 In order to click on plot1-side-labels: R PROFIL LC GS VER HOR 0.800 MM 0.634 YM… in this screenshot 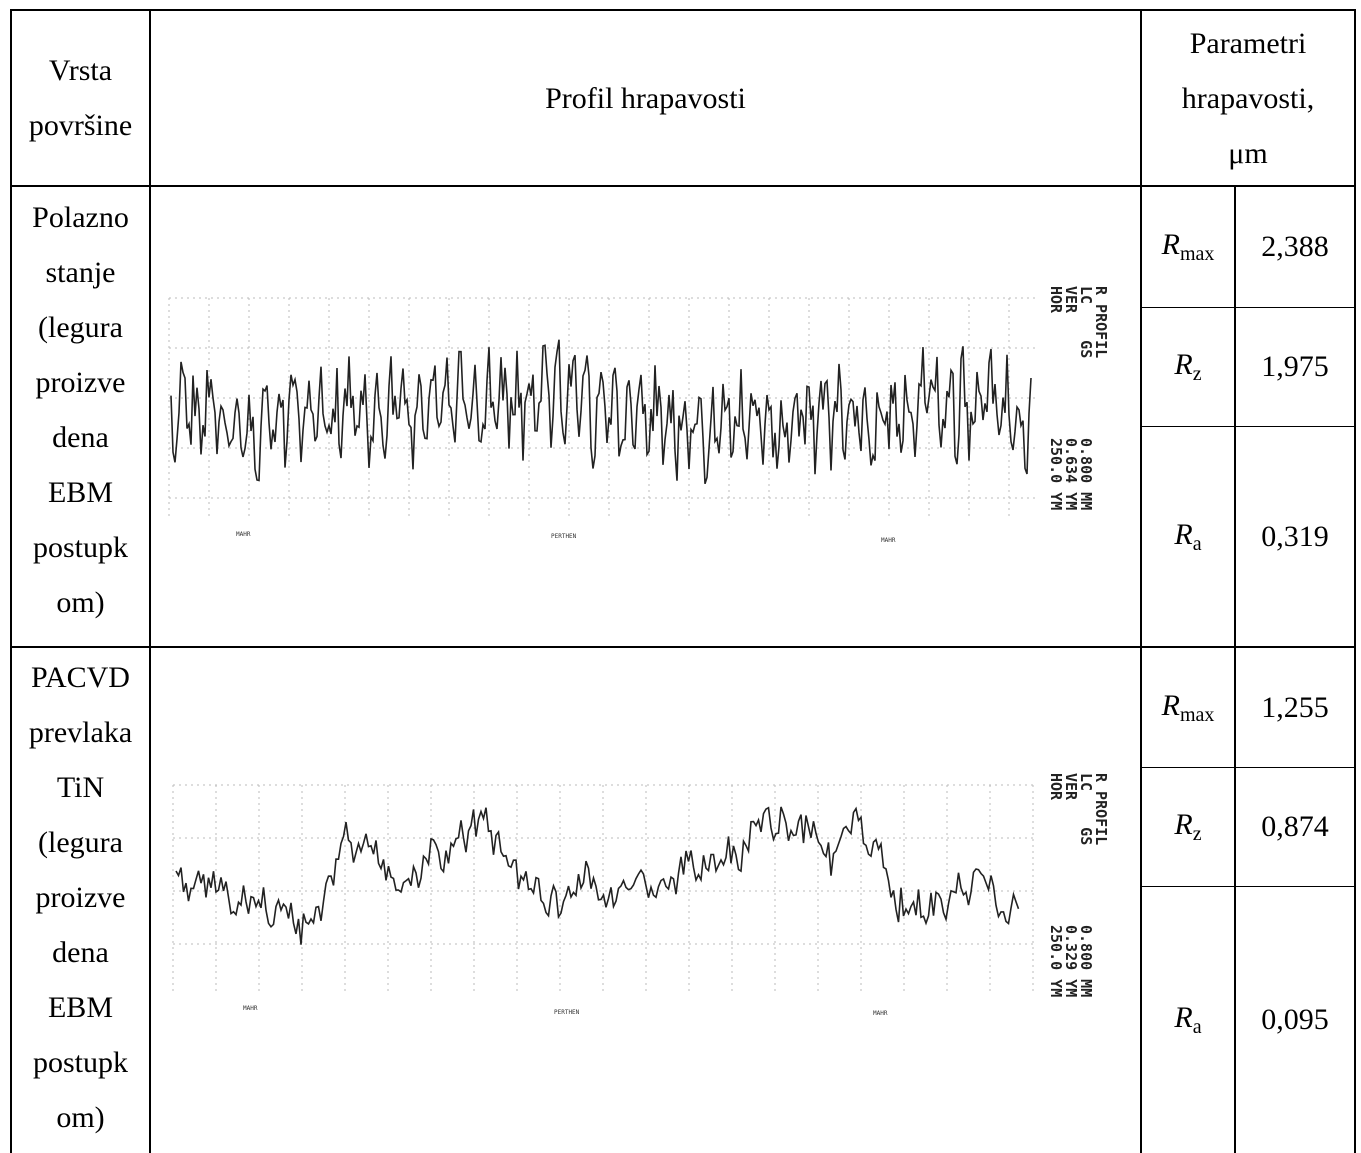, I will do `click(1078, 398)`.